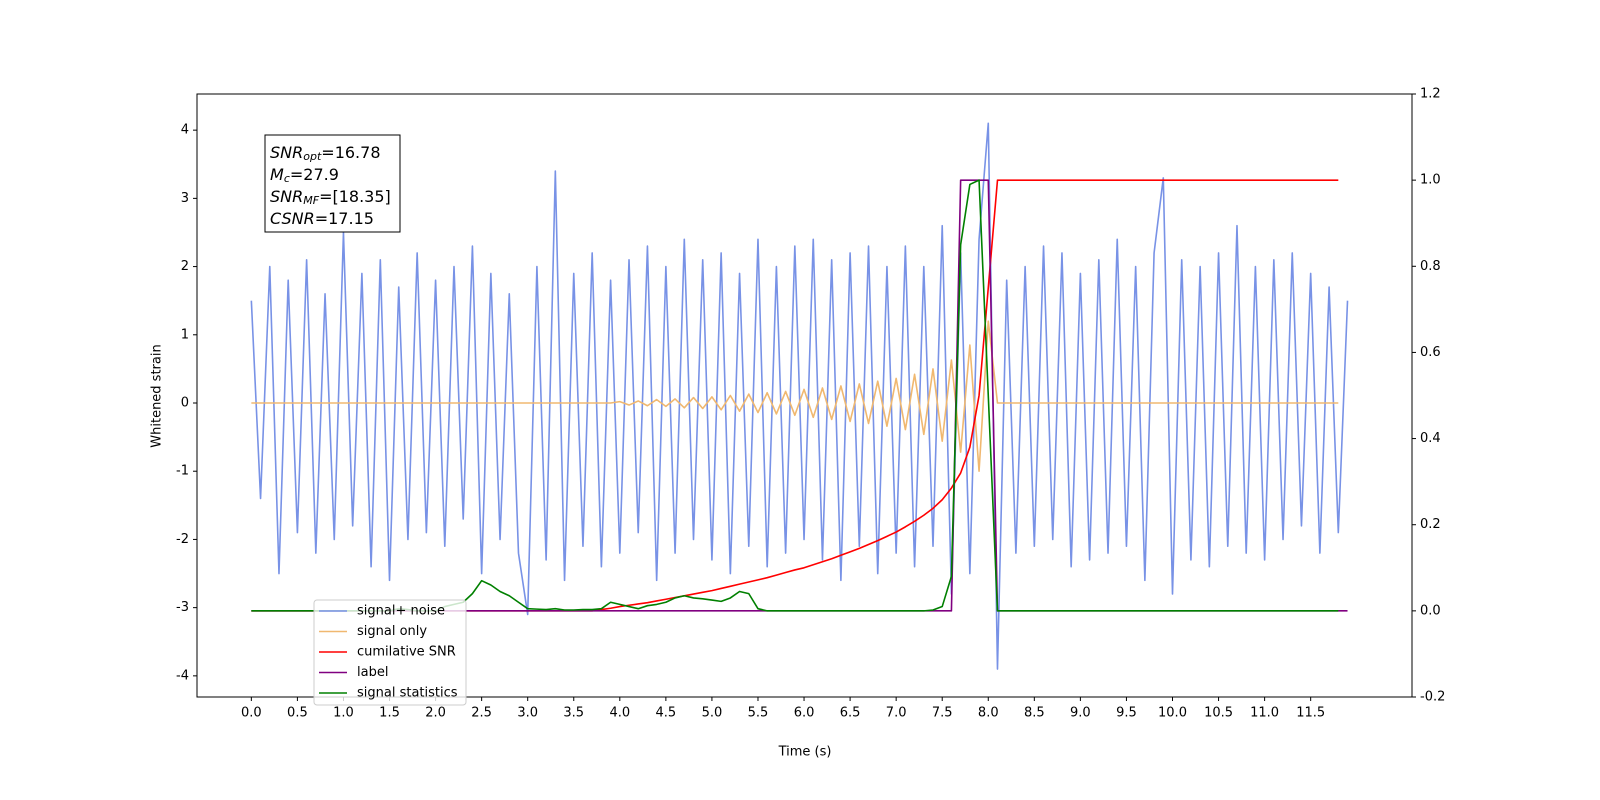 The image size is (1600, 800). What do you see at coordinates (1432, 697) in the screenshot?
I see `y2-tick-label: -0.2` at bounding box center [1432, 697].